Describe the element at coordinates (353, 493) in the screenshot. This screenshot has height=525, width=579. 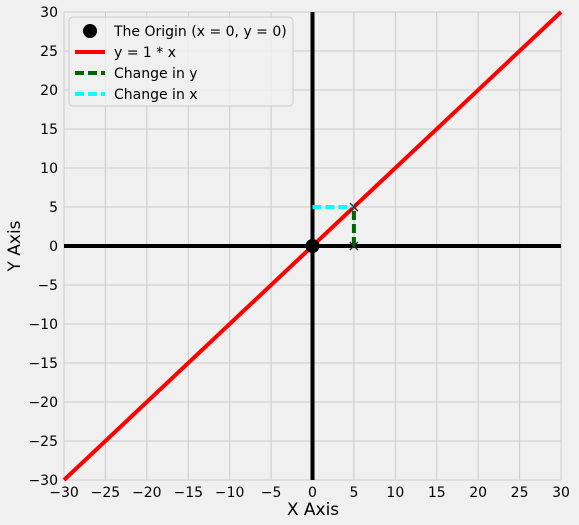
I see `x-tick-label: 5` at that location.